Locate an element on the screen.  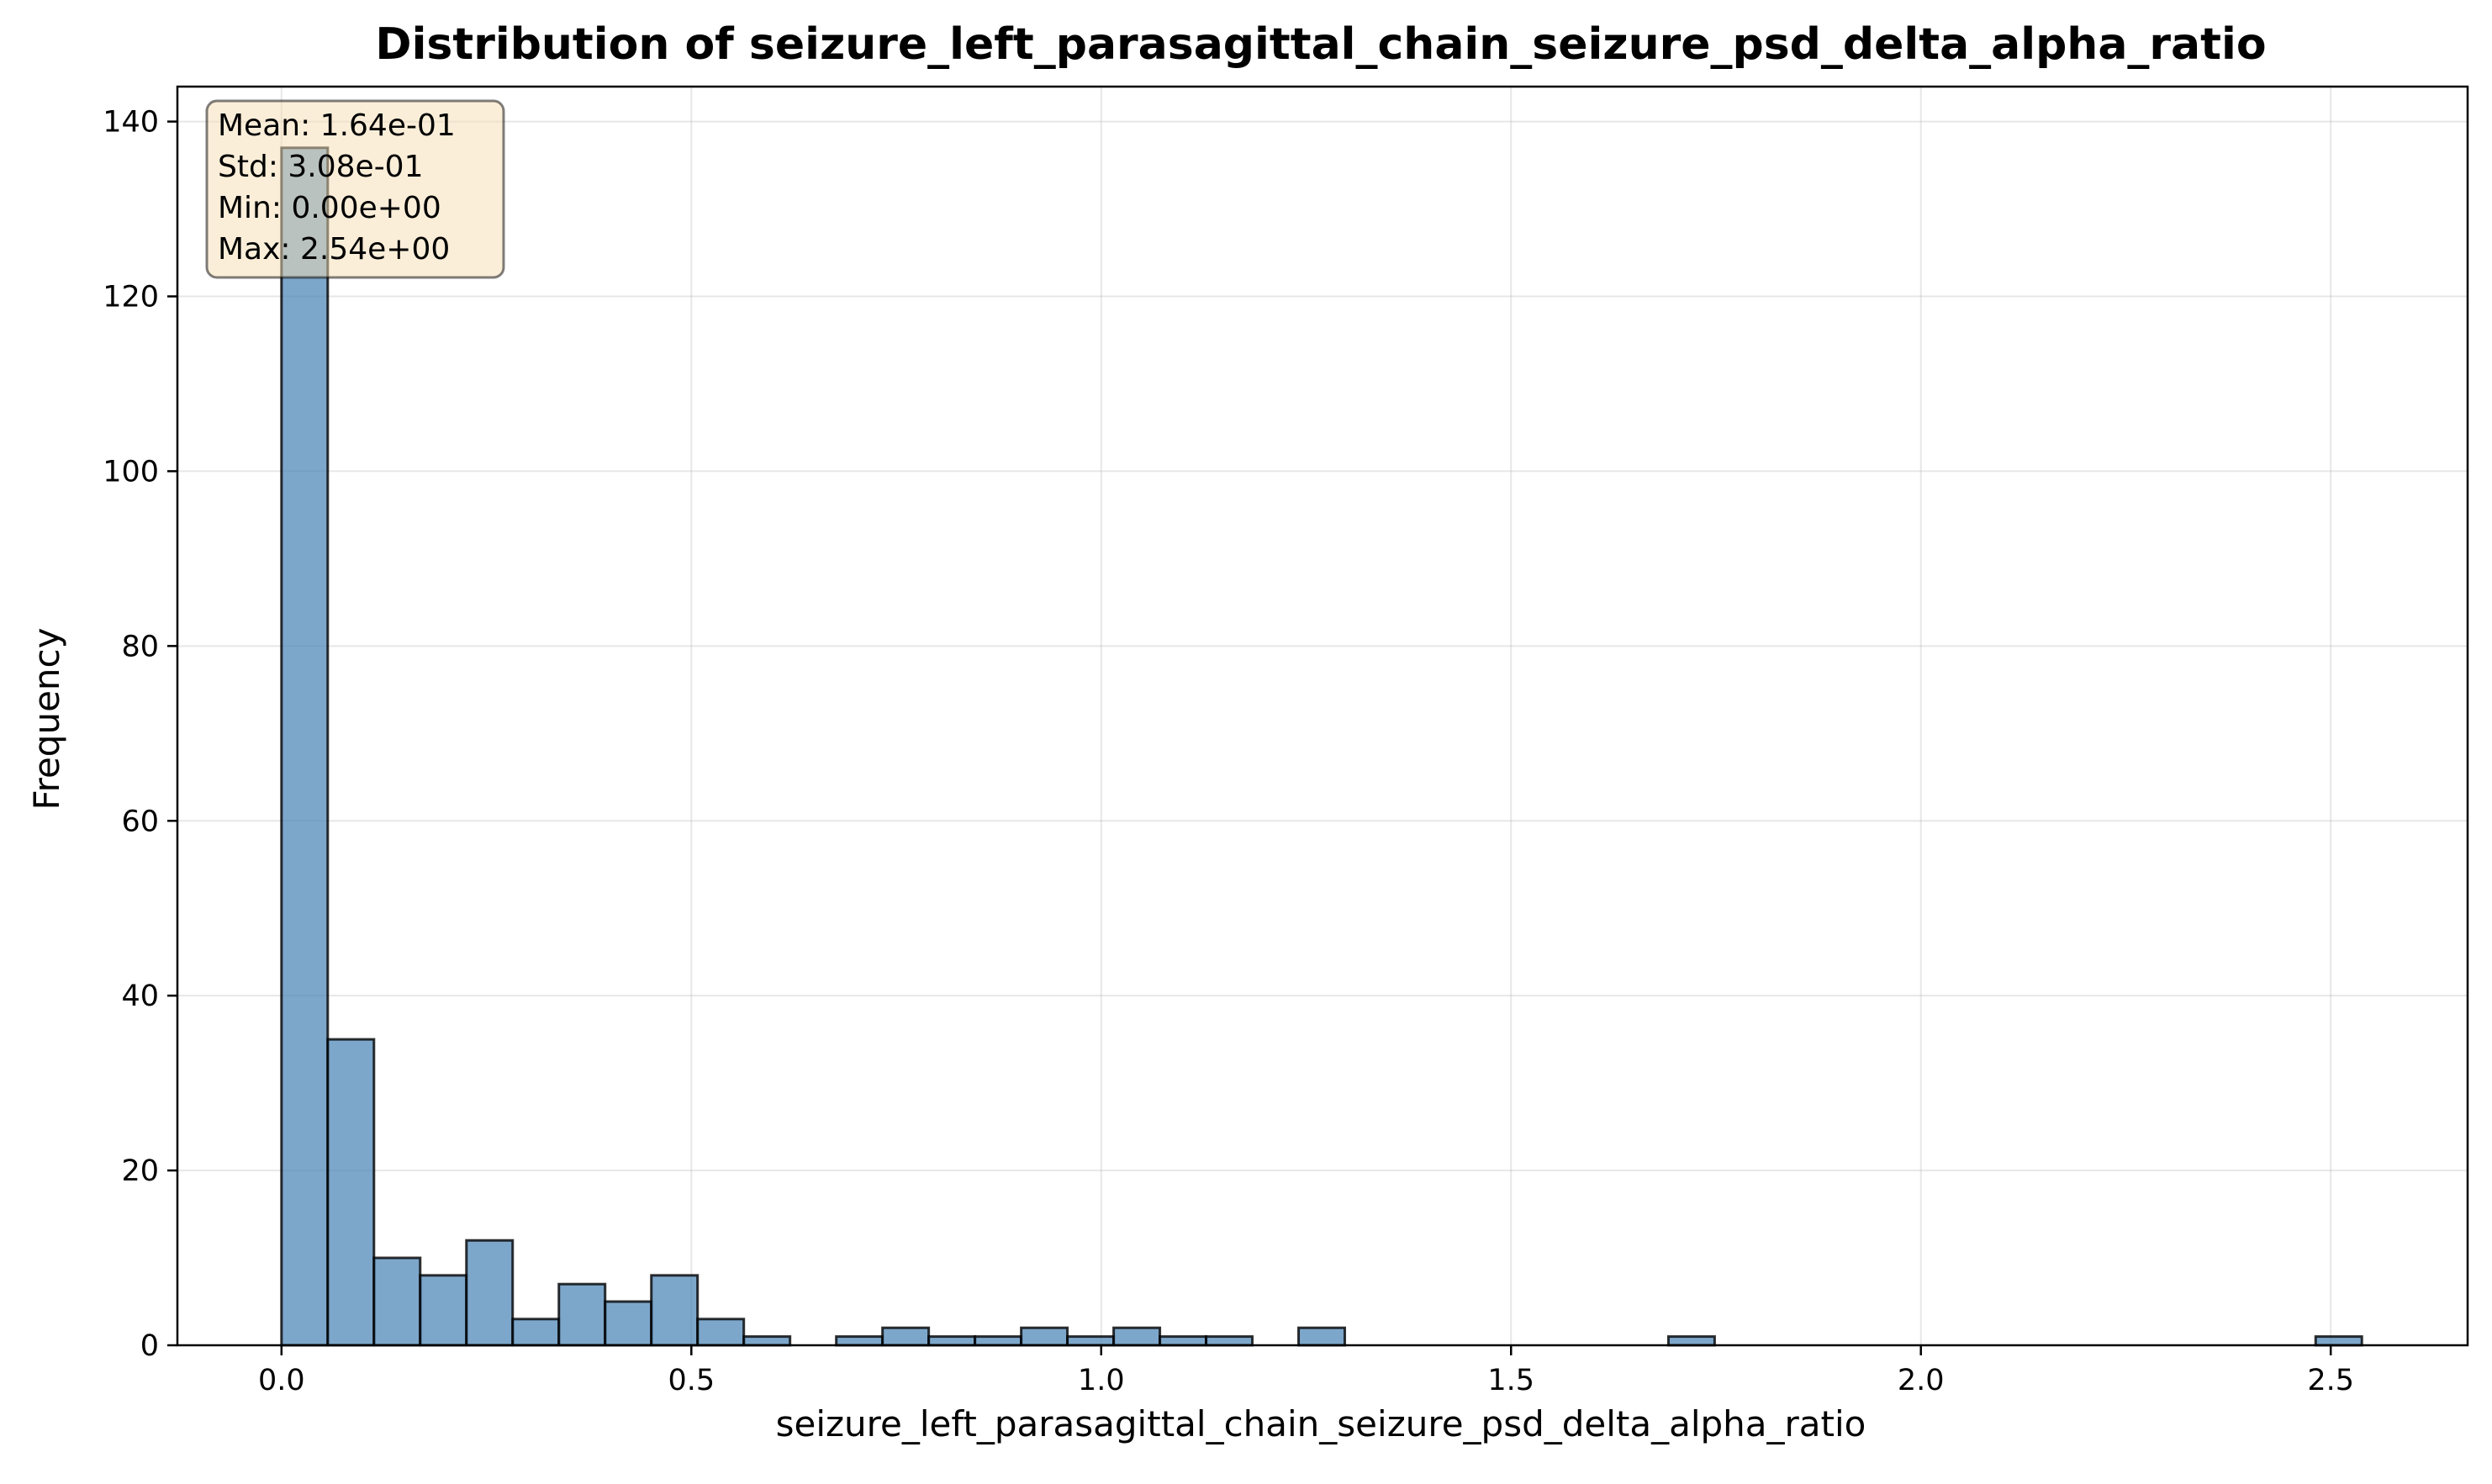
x-axis-ticks: 0.0 0.5 1.0 1.5 2.0 2.5 is located at coordinates (1306, 1371).